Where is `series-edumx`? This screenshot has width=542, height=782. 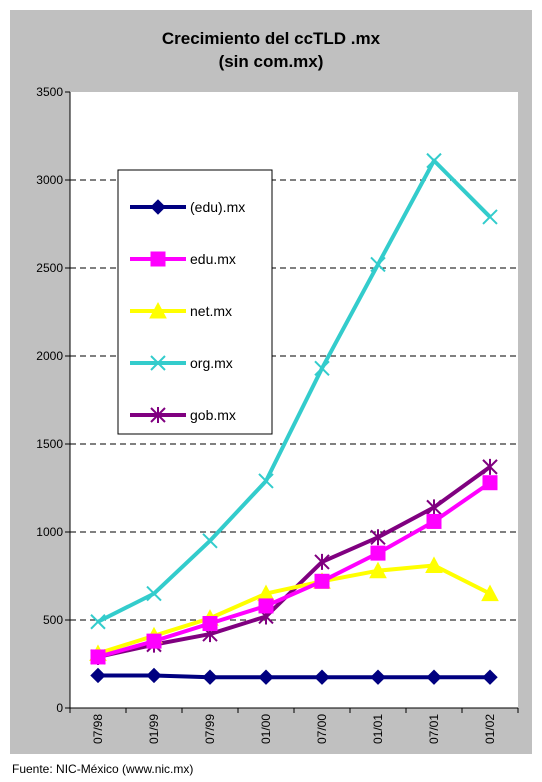
series-edumx is located at coordinates (294, 676).